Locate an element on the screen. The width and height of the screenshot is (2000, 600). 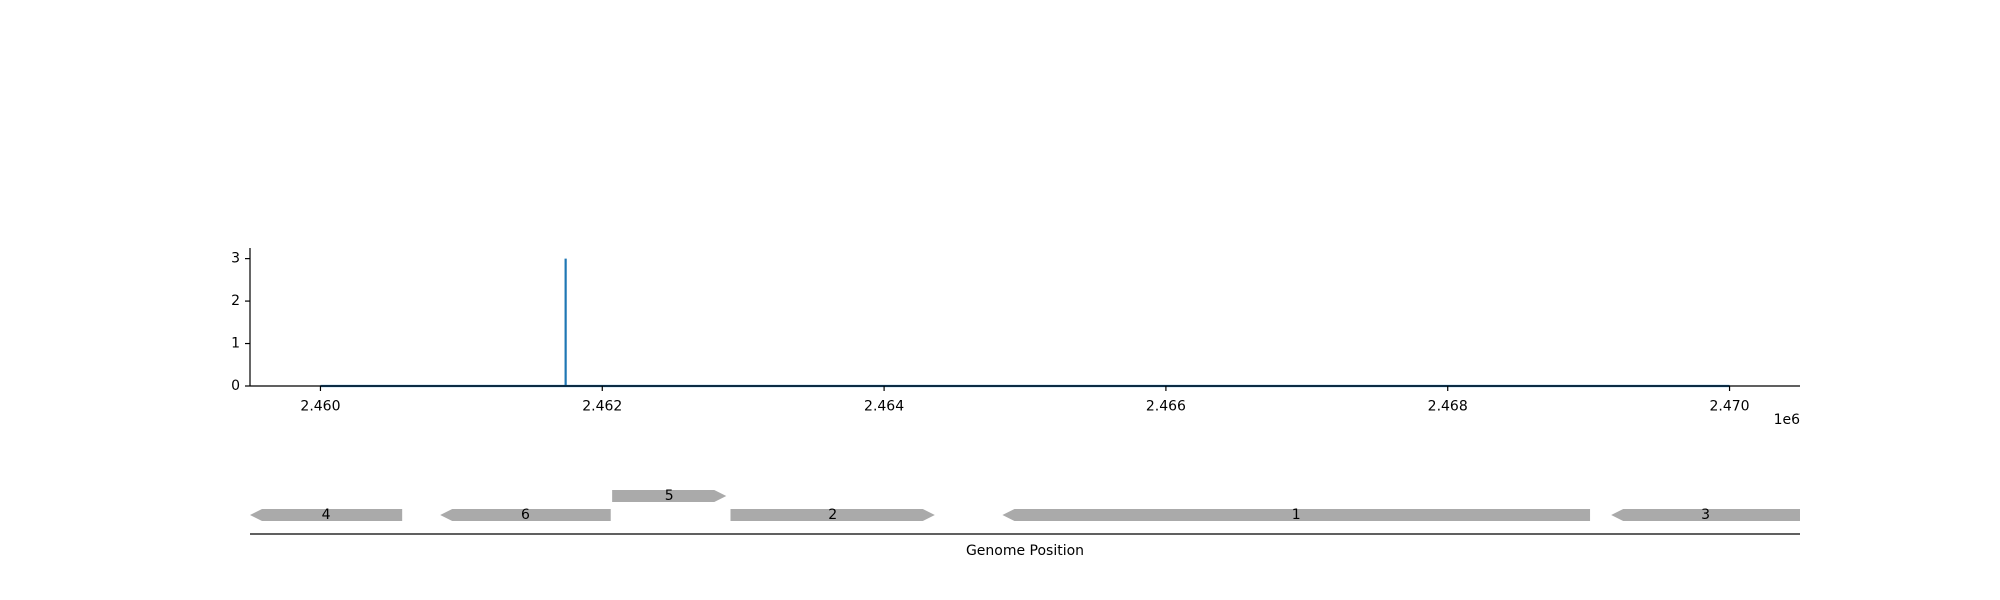
gene-label-1: 1 is located at coordinates (1296, 515).